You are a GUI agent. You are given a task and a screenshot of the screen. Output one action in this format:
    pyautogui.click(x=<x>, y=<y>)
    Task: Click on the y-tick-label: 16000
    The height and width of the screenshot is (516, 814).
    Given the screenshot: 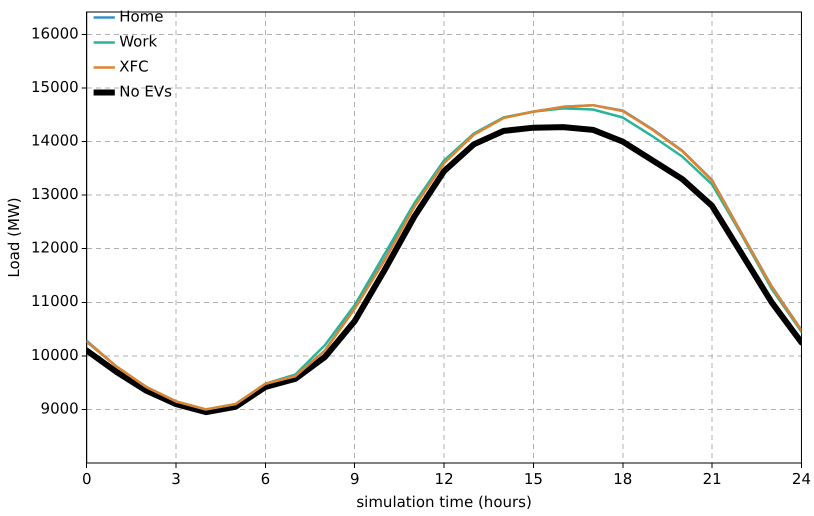 What is the action you would take?
    pyautogui.click(x=55, y=33)
    